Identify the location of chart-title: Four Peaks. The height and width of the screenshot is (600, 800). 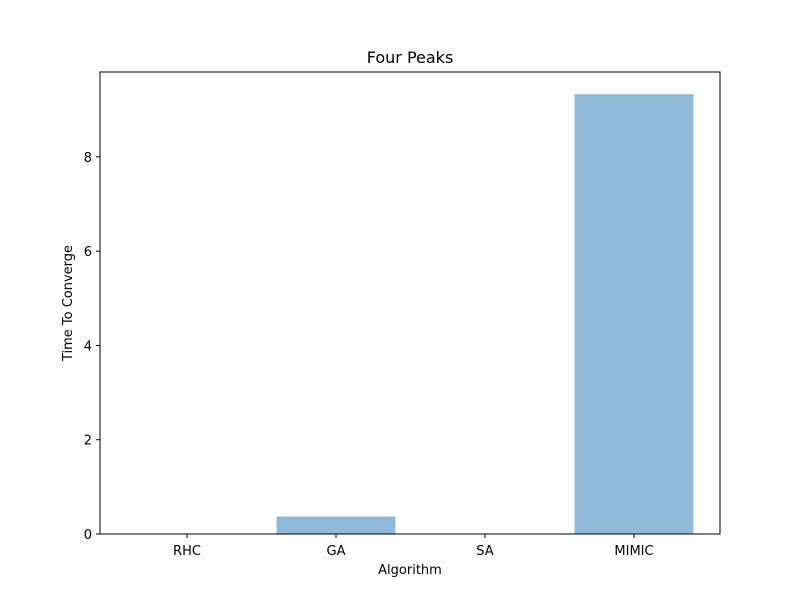
(410, 57).